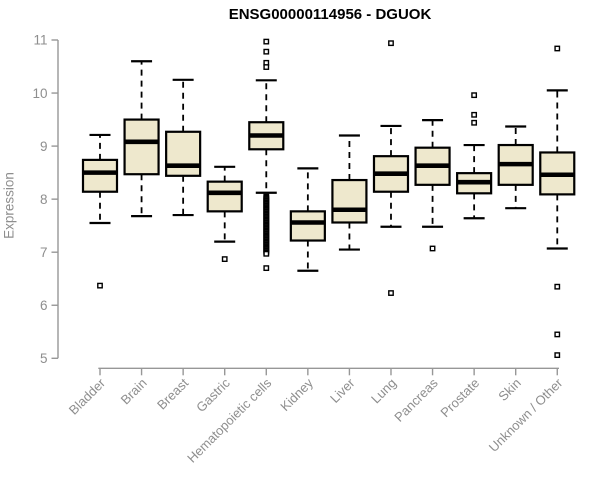 The width and height of the screenshot is (600, 500). What do you see at coordinates (509, 389) in the screenshot?
I see `x-tick-label-skin: Skin` at bounding box center [509, 389].